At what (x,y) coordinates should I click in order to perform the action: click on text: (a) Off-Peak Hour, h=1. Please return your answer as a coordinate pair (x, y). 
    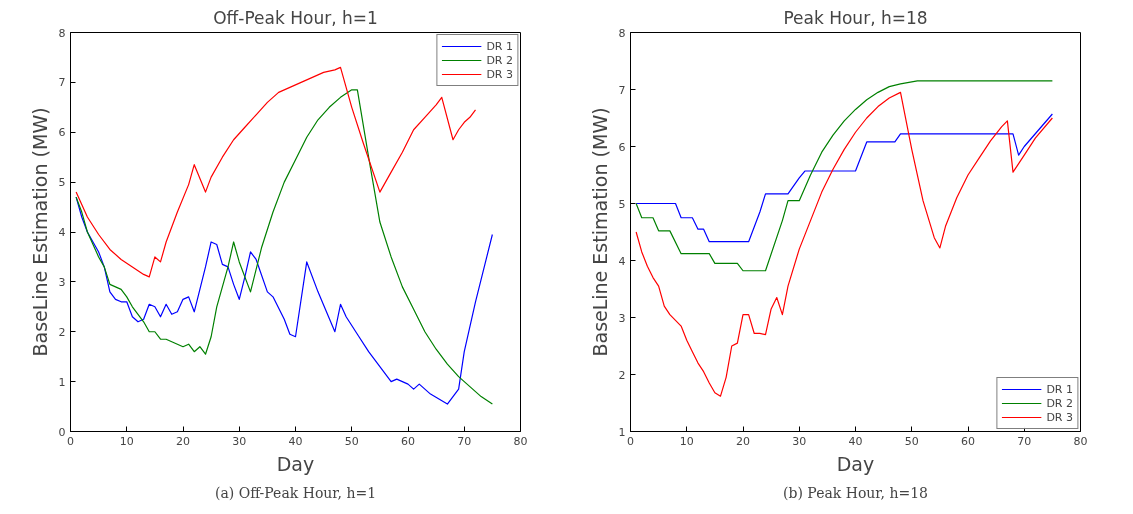
    Looking at the image, I should click on (295, 492).